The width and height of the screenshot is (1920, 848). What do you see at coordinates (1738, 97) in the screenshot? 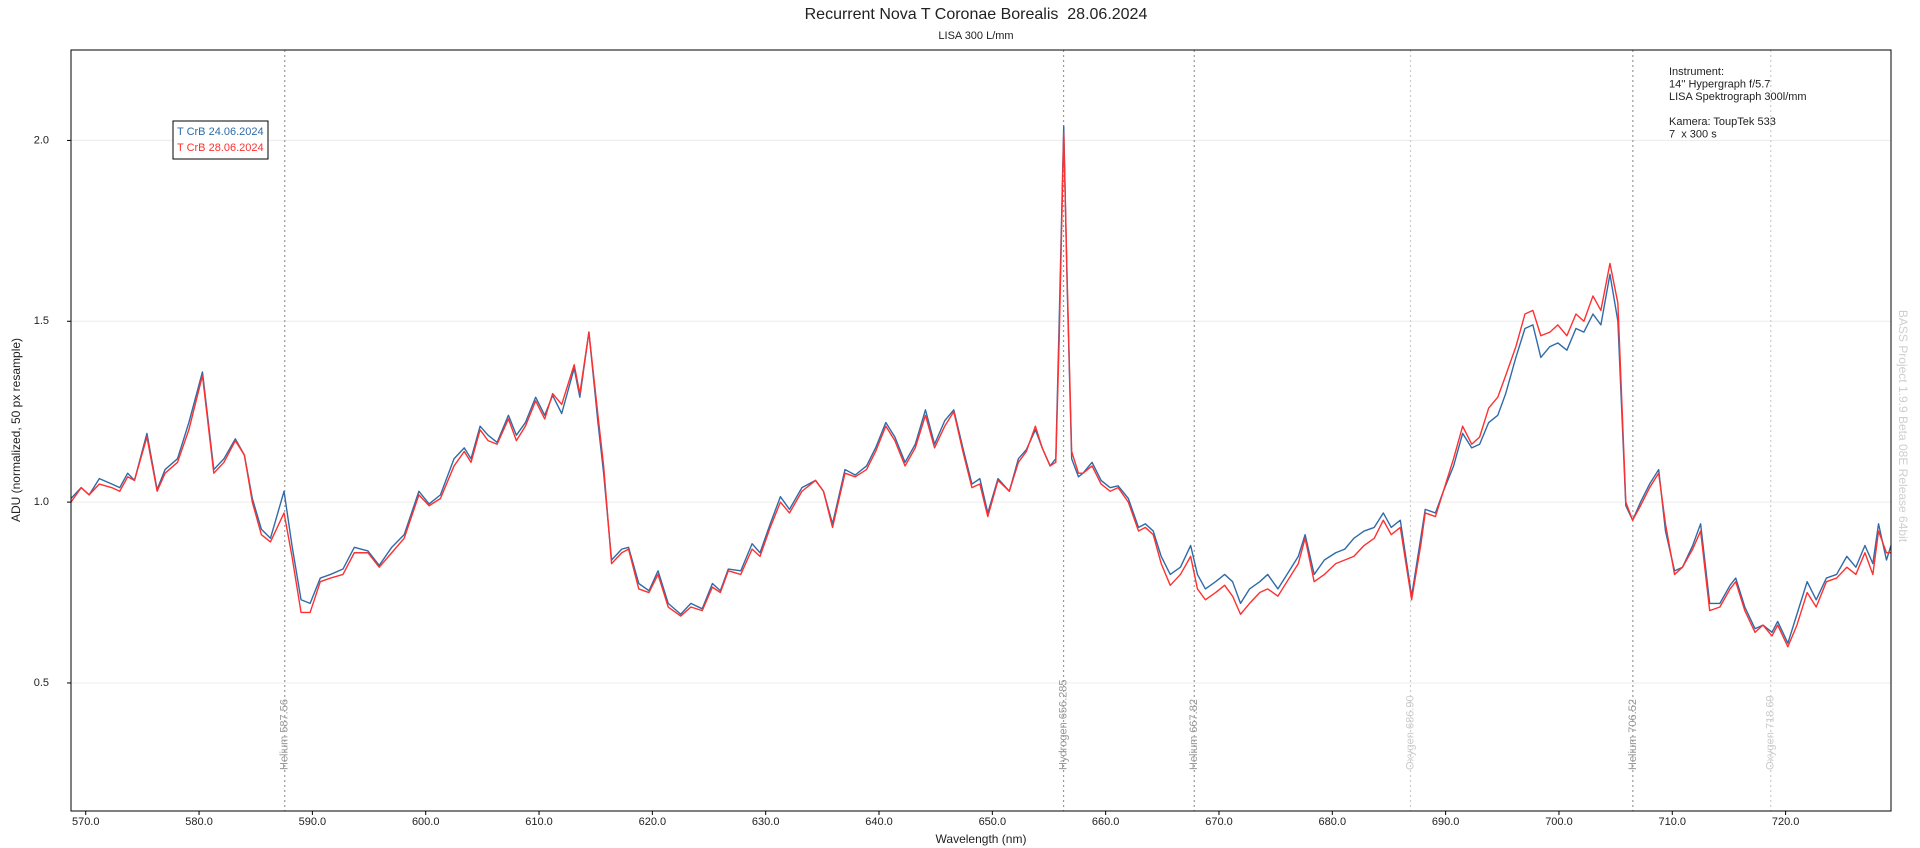
I see `instrument-text: LISA Spektrograph 300l/mm` at bounding box center [1738, 97].